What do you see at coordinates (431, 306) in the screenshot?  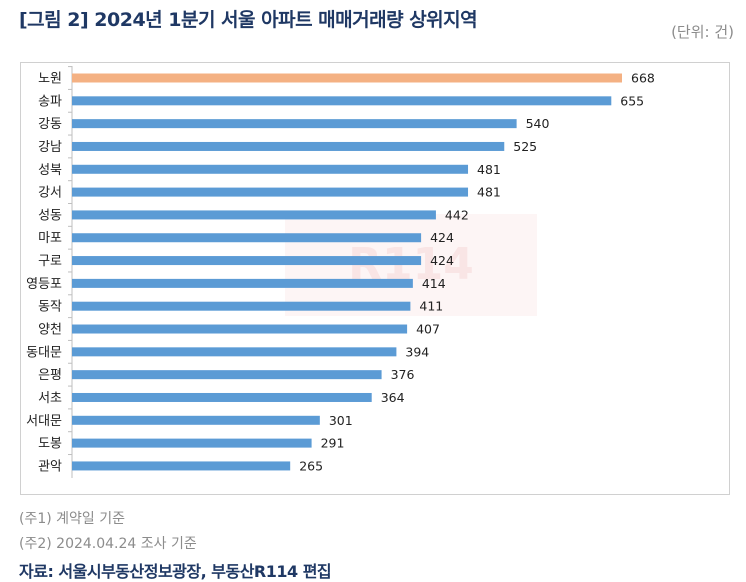 I see `data-label: 411` at bounding box center [431, 306].